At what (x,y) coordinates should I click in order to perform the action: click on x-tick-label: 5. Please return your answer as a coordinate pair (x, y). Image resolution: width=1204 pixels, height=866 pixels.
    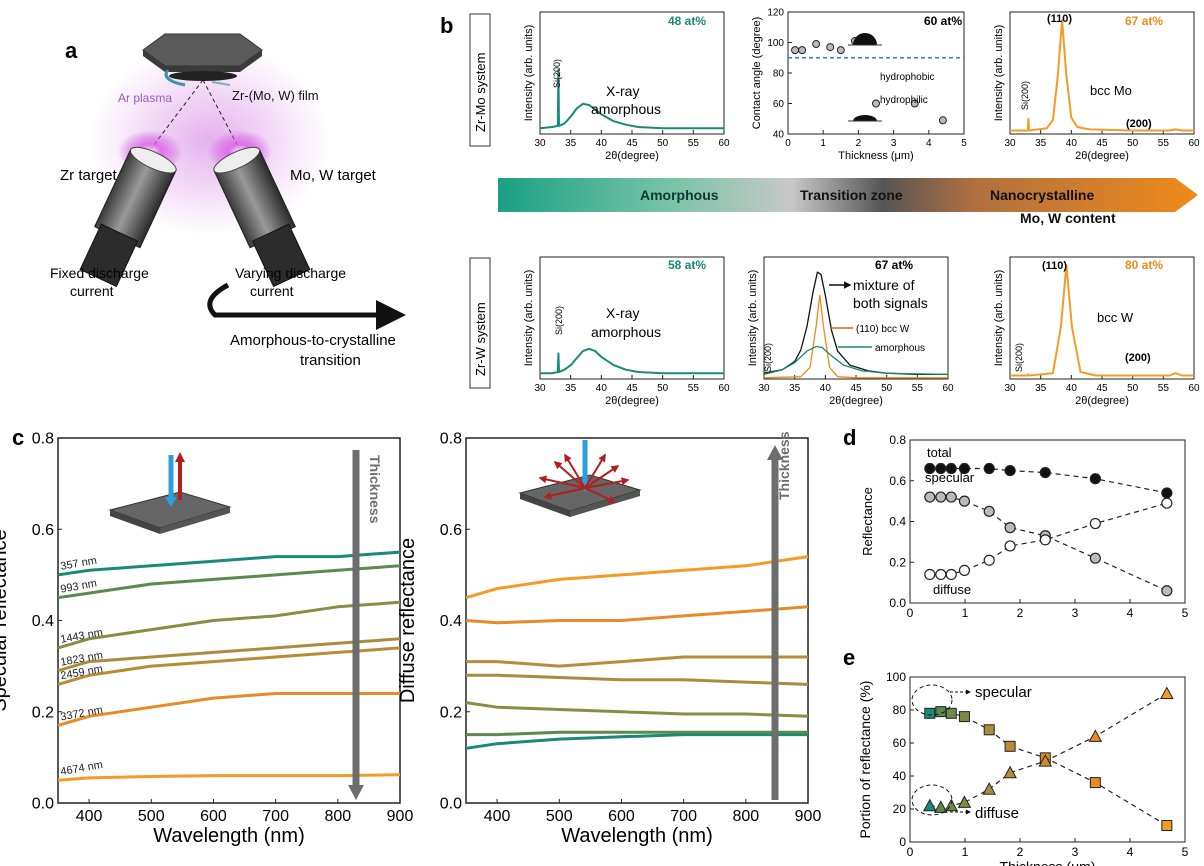
    Looking at the image, I should click on (964, 143).